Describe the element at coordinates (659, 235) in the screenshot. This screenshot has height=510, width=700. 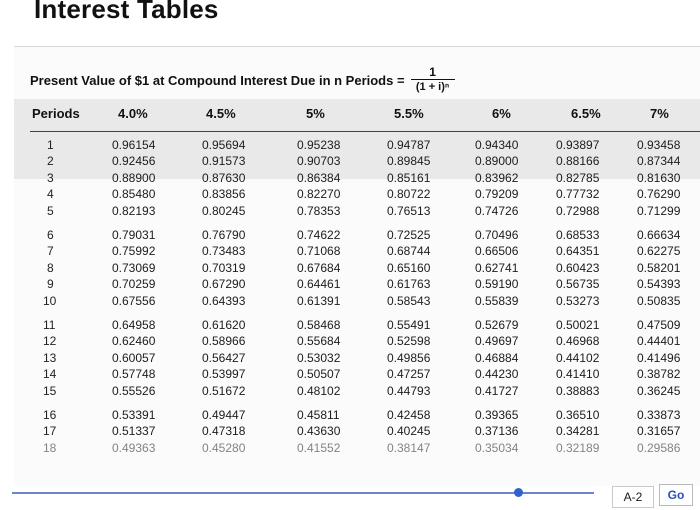
I see `present-value-cell: 0.66634` at that location.